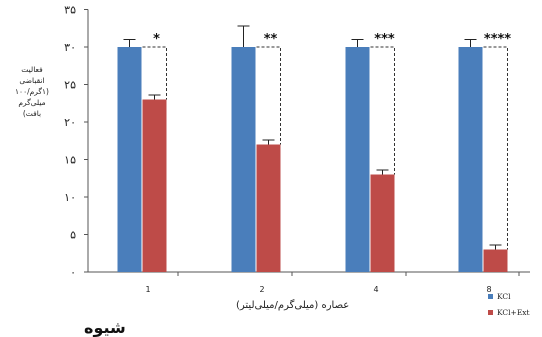  Describe the element at coordinates (490, 312) in the screenshot. I see `legend-swatch-kcl-ext` at that location.